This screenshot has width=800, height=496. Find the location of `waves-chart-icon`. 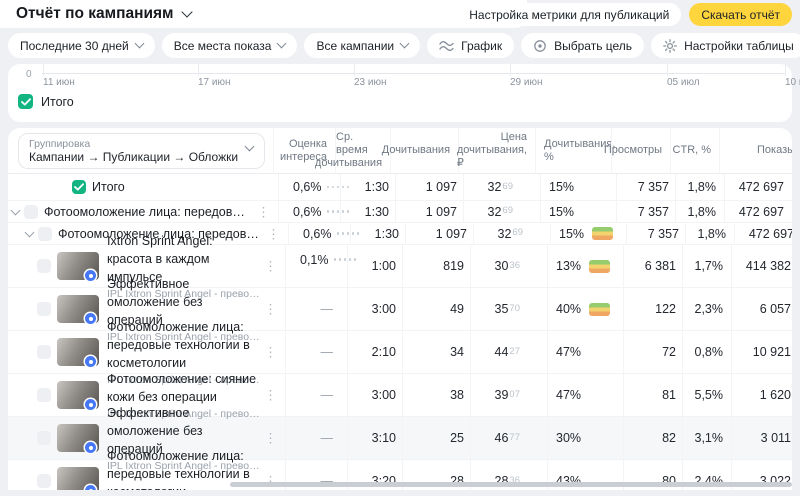

waves-chart-icon is located at coordinates (446, 45).